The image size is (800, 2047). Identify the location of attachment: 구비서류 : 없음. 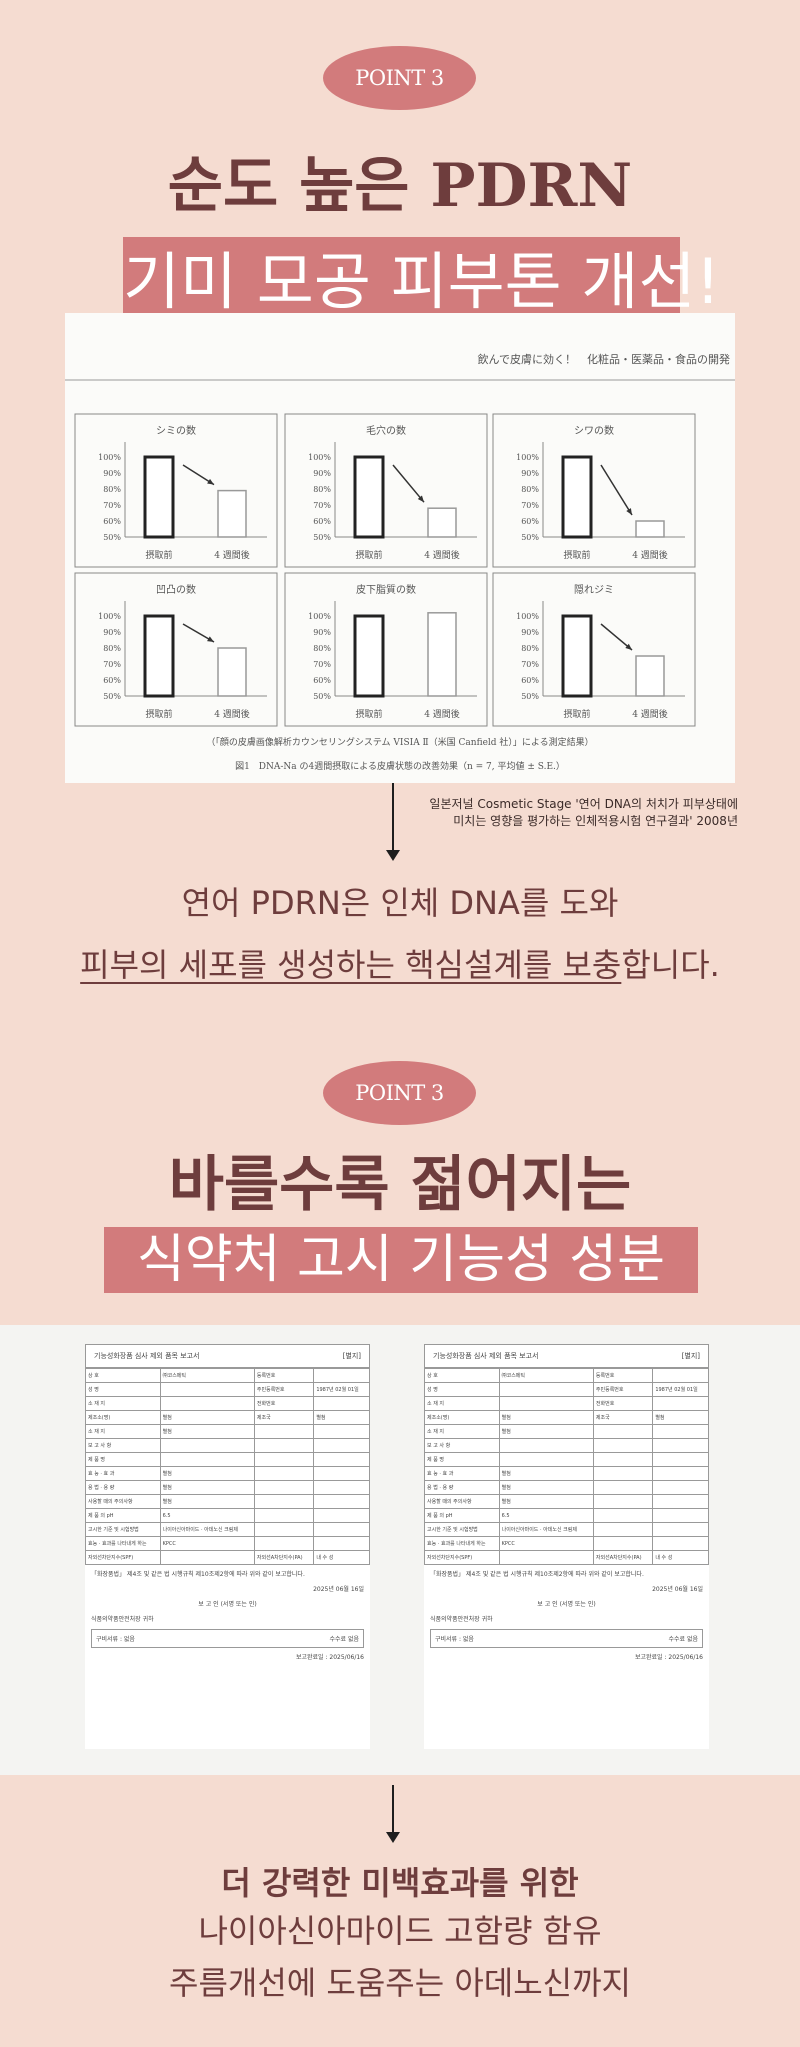
(454, 1639).